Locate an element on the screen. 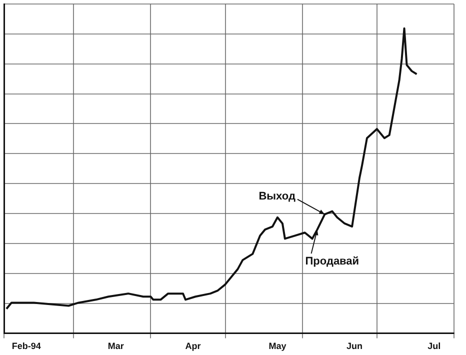  x-tick-label: May is located at coordinates (277, 346).